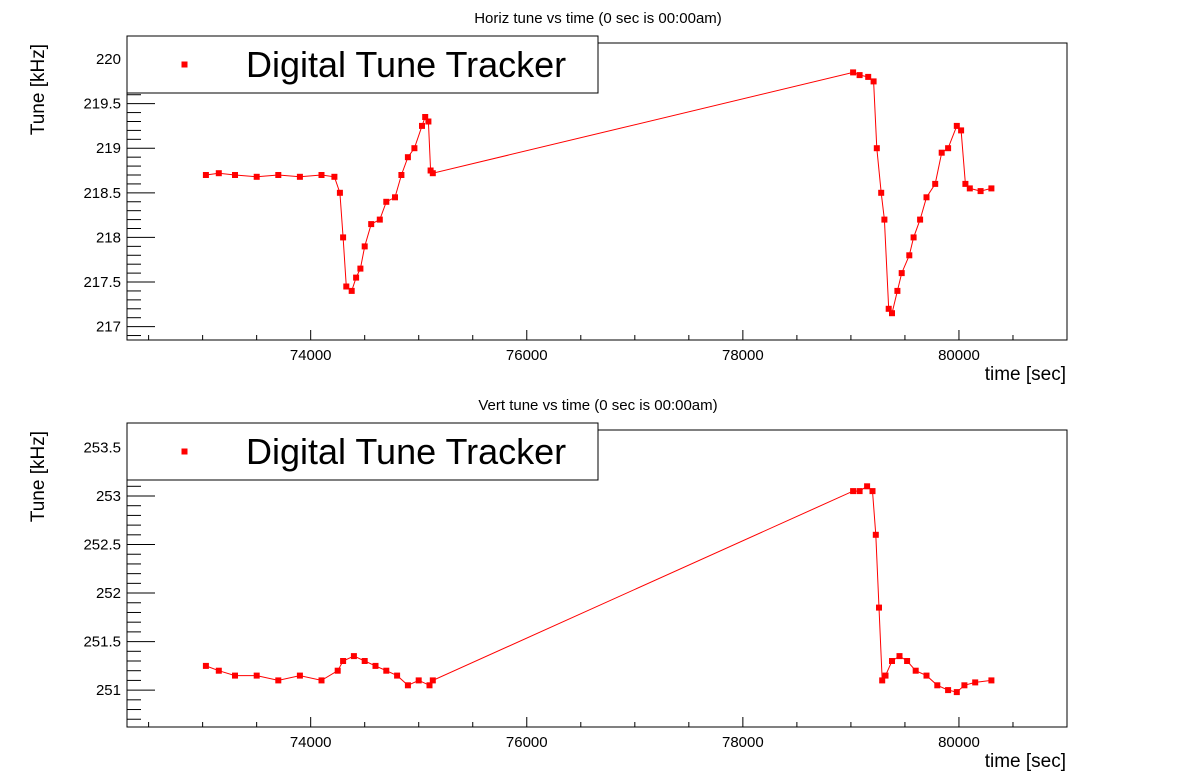 The image size is (1198, 774). I want to click on vert-y-tick-label: 251.5, so click(102, 642).